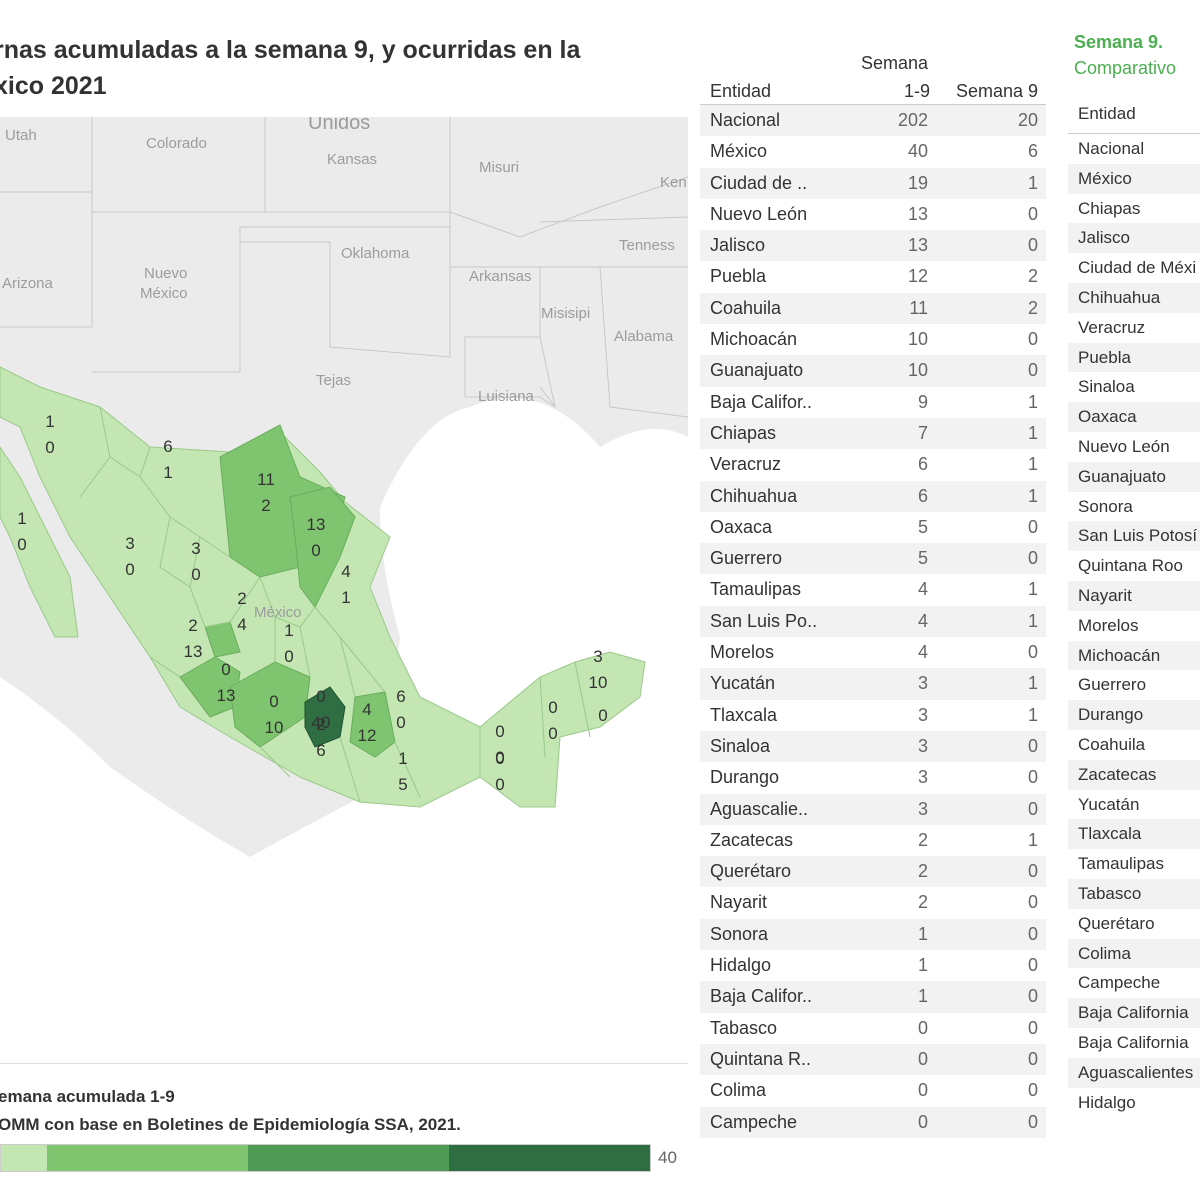 This screenshot has height=1200, width=1200. Describe the element at coordinates (873, 746) in the screenshot. I see `table-row: Sinaloa 3 0` at that location.